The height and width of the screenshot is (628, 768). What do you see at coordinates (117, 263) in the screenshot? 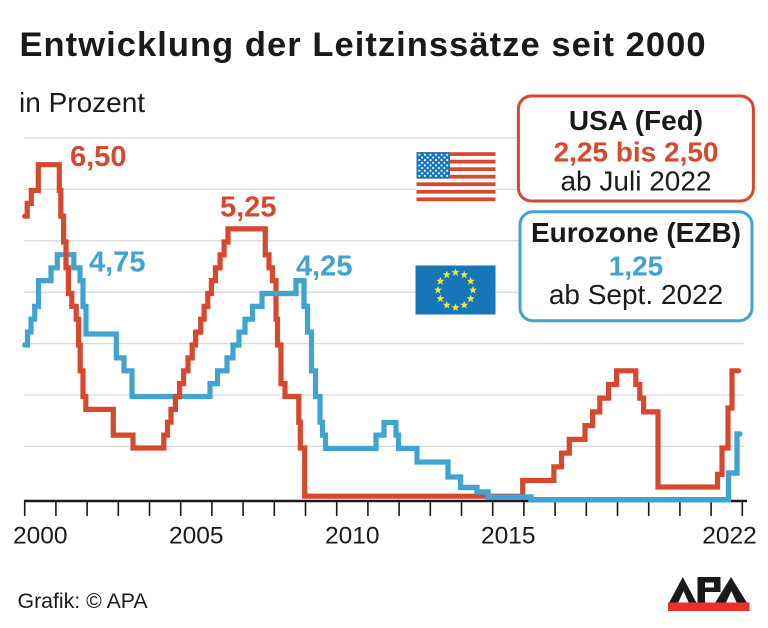
I see `svg-text: 4,75` at bounding box center [117, 263].